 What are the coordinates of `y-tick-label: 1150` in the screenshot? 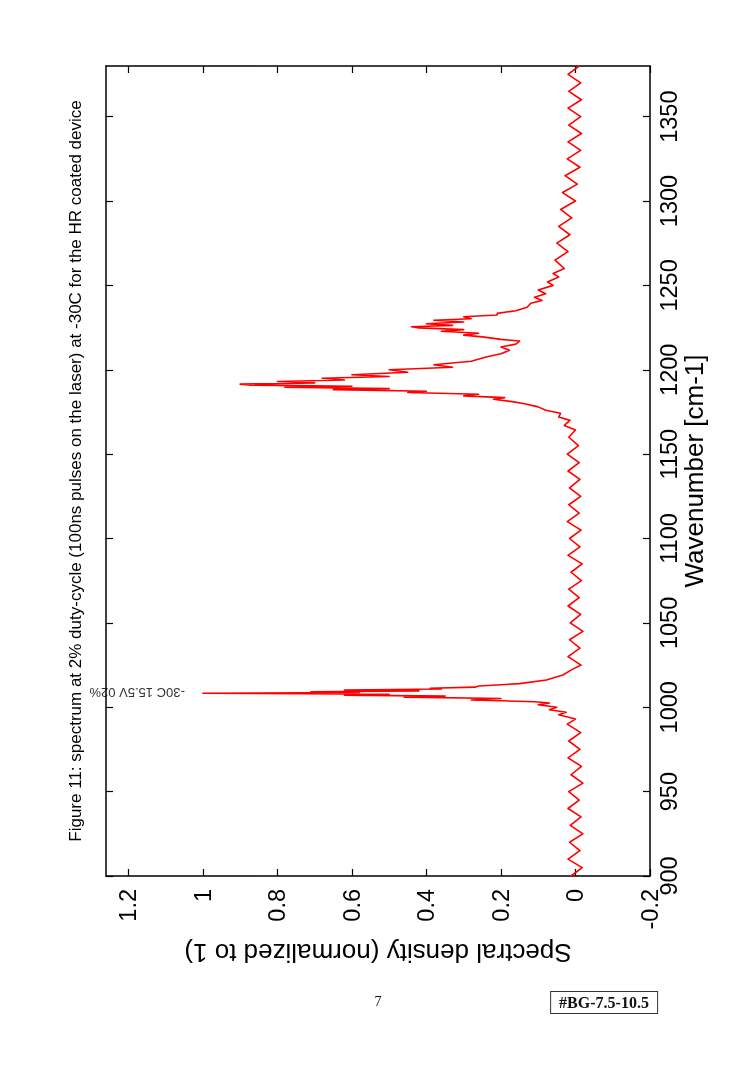 It's located at (669, 454).